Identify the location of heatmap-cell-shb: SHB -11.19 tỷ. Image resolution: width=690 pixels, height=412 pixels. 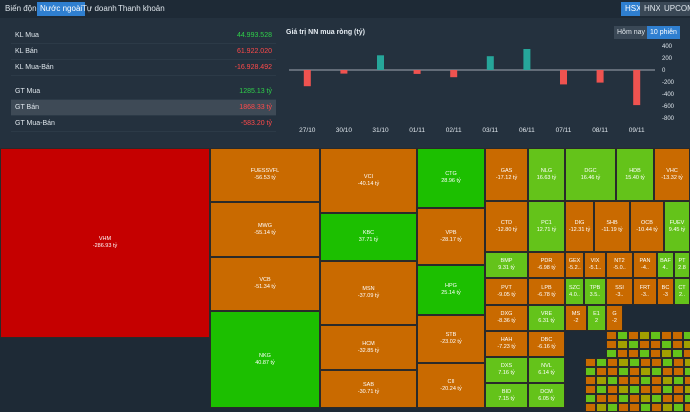
(612, 226).